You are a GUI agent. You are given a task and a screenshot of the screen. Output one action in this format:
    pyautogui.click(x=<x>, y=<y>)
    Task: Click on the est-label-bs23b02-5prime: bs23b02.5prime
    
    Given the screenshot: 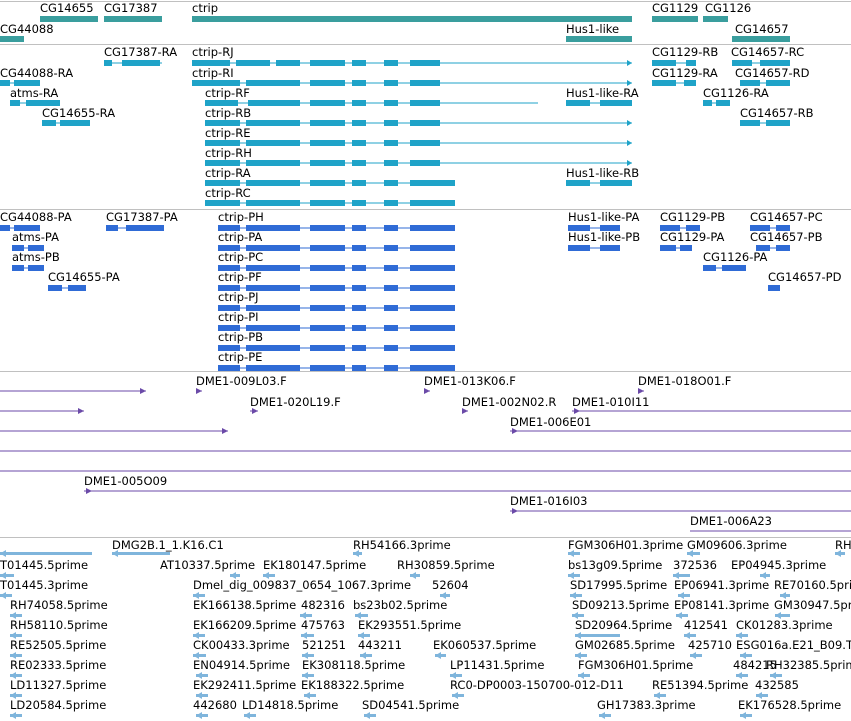 What is the action you would take?
    pyautogui.click(x=400, y=605)
    